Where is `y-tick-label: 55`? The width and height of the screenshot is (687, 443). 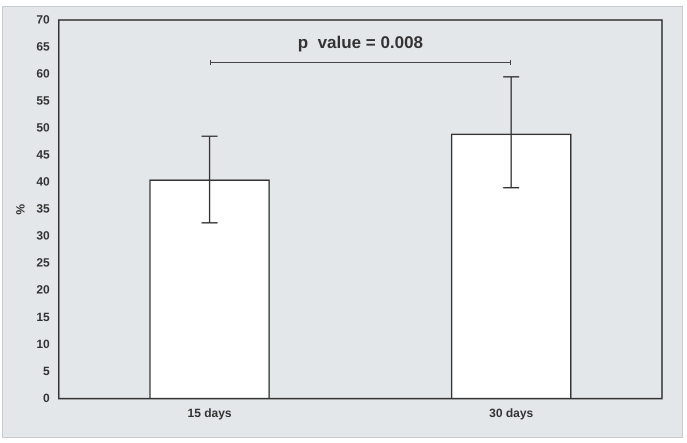
y-tick-label: 55 is located at coordinates (43, 100).